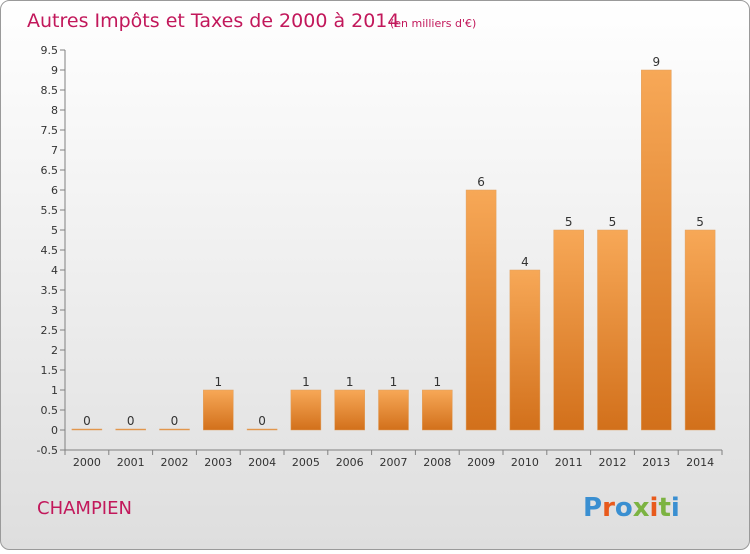 Image resolution: width=750 pixels, height=554 pixels. I want to click on commune-name: CHAMPIEN, so click(84, 508).